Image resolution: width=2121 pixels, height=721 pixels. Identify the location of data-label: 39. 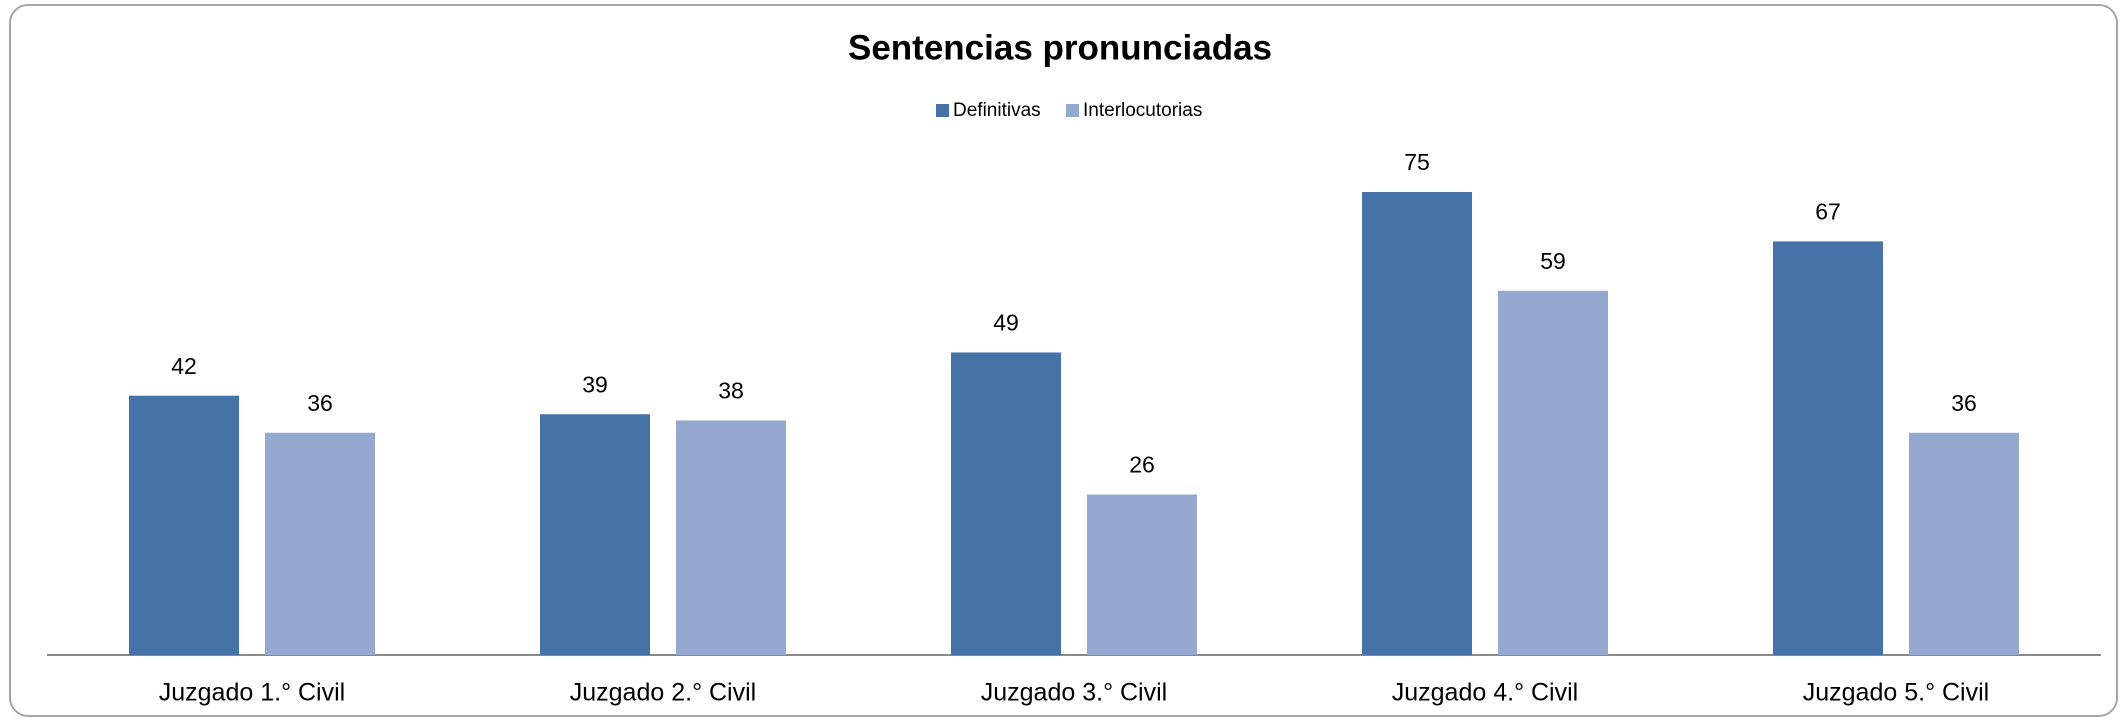
(595, 384).